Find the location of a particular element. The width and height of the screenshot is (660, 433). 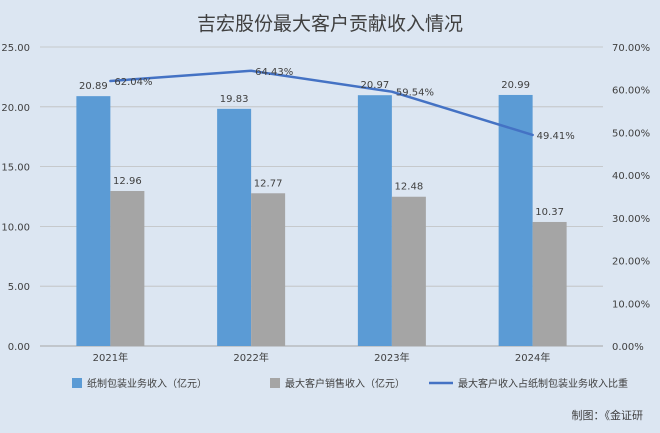

x-tick-label: 2024年 is located at coordinates (532, 357).